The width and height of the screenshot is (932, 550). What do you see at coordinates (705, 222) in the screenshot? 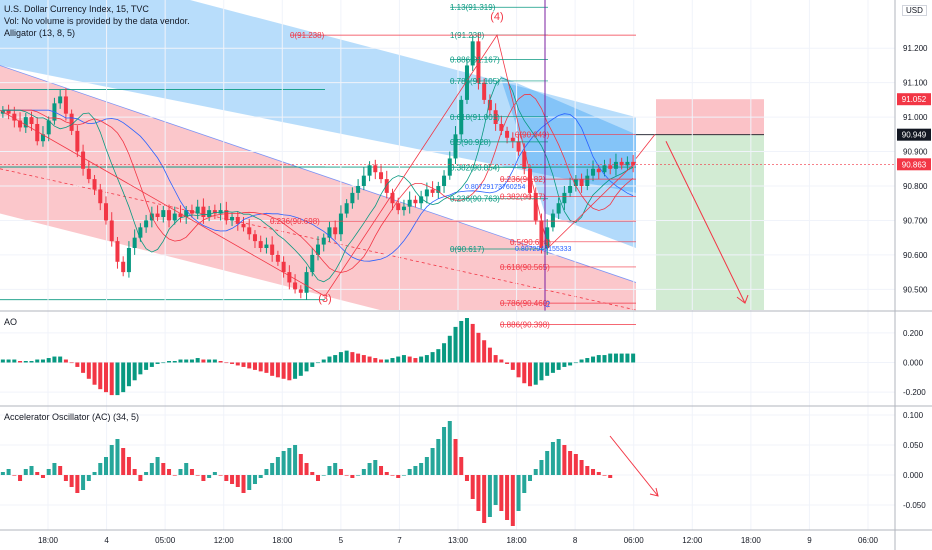
I see `projection-arrow` at bounding box center [705, 222].